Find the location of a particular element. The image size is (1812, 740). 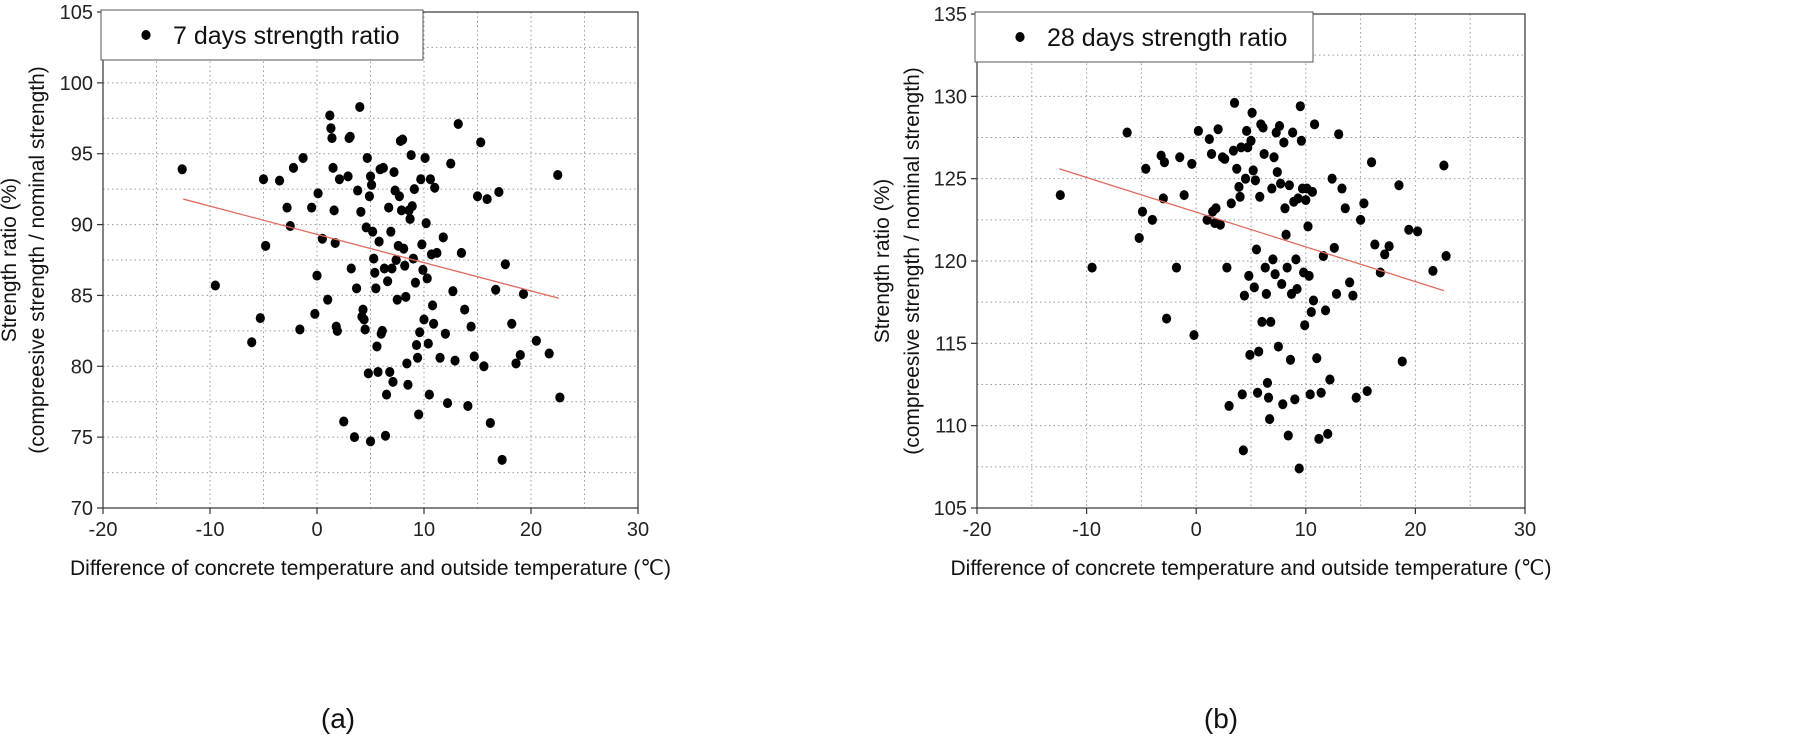

y-tick-label: 110 is located at coordinates (951, 427).